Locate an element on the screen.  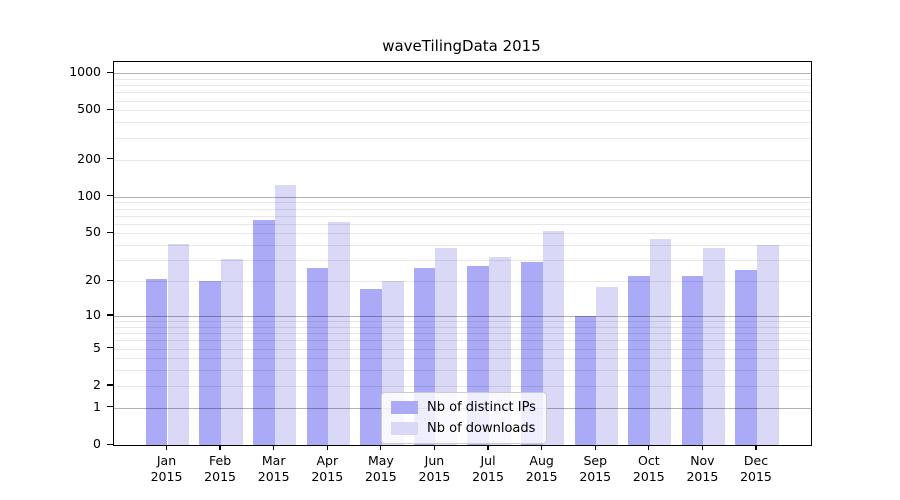
x-tick-label-dec: Dec 2015 is located at coordinates (756, 468).